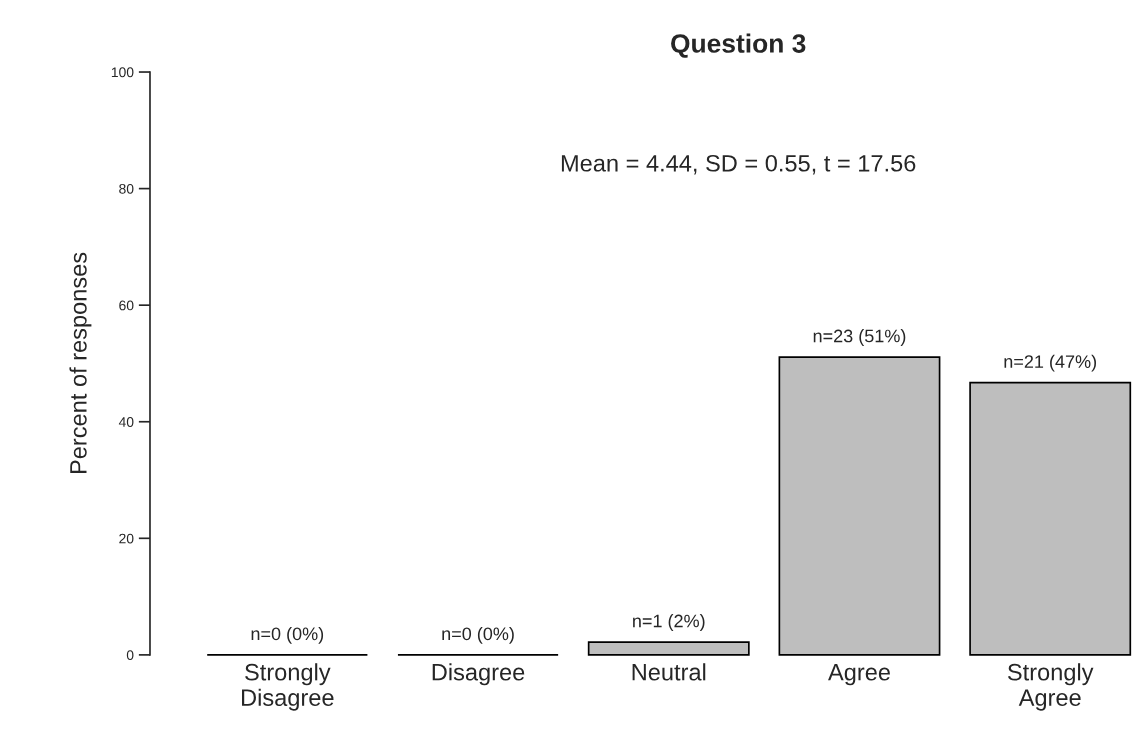  What do you see at coordinates (288, 687) in the screenshot?
I see `x-tick-label: Strongly Disagree` at bounding box center [288, 687].